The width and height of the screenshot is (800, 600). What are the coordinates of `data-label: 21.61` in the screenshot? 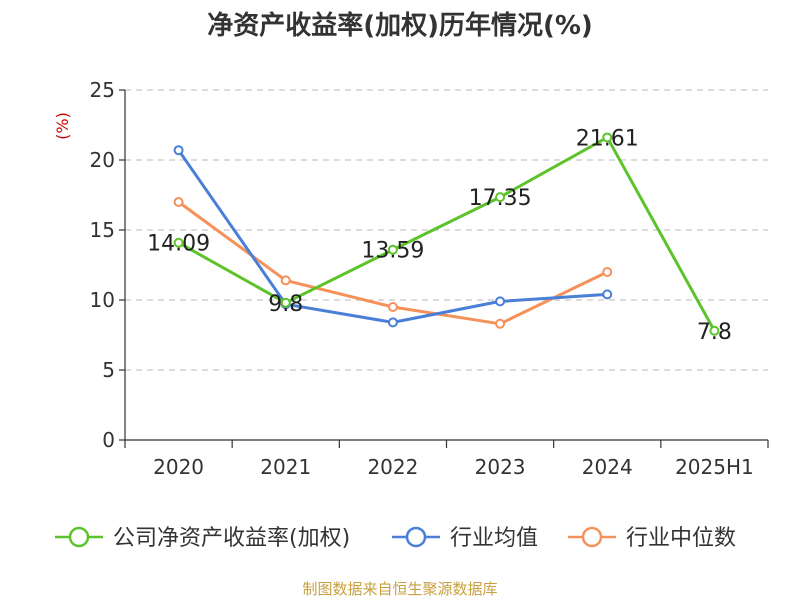 It's located at (607, 138).